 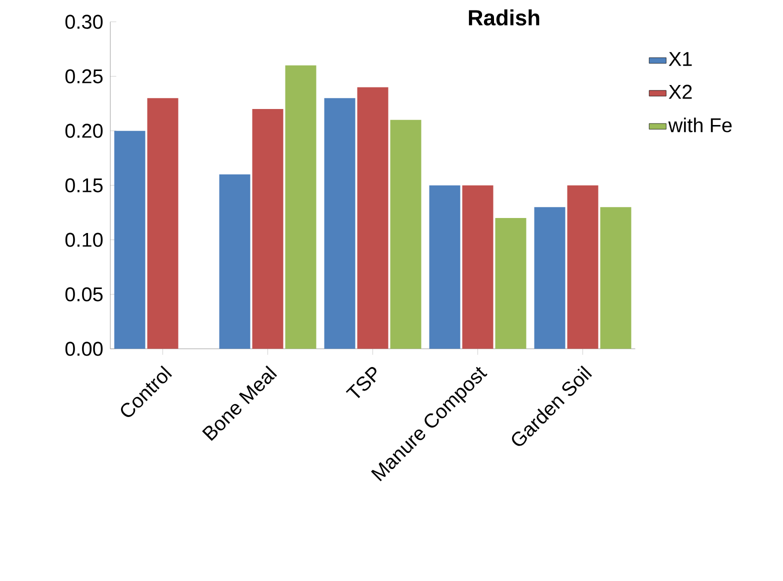 I want to click on y-tick-label: 0.05, so click(x=84, y=294).